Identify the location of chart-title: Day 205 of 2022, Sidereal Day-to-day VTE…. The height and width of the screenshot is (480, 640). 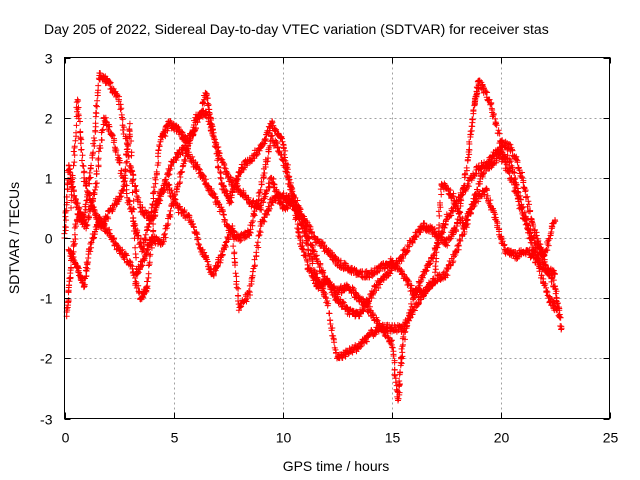
(296, 29).